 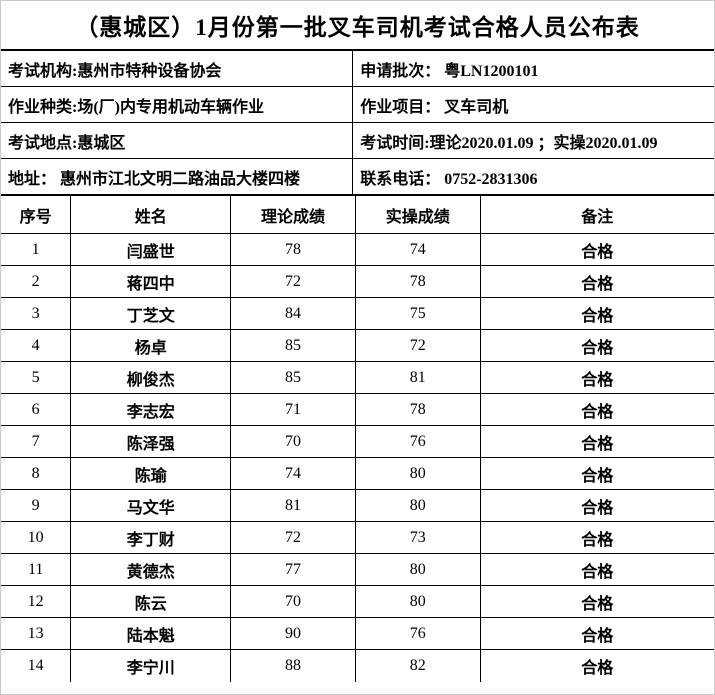 What do you see at coordinates (417, 313) in the screenshot?
I see `cell-practical-score: 75` at bounding box center [417, 313].